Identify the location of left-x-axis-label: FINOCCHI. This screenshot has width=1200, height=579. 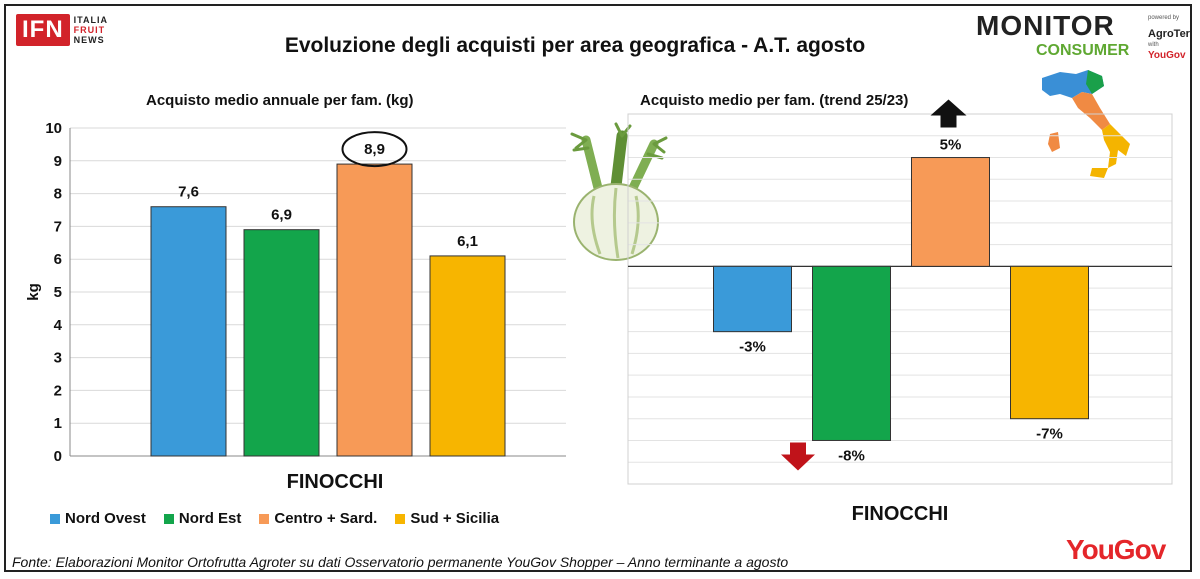
(335, 482).